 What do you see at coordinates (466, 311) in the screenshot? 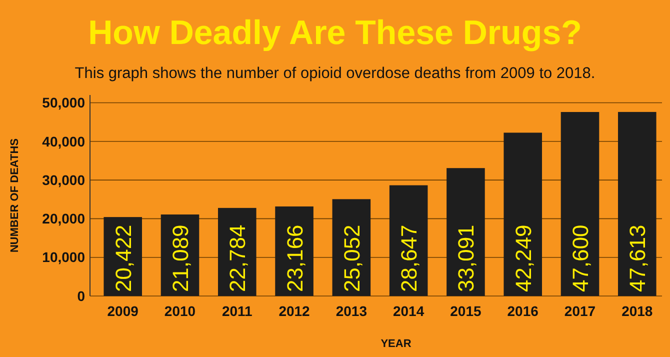
I see `x-tick-label: 2015` at bounding box center [466, 311].